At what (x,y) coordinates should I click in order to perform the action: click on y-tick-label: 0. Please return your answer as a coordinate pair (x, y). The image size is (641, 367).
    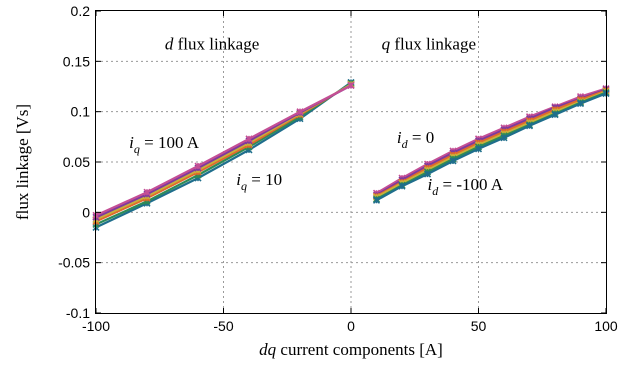
    Looking at the image, I should click on (86, 212).